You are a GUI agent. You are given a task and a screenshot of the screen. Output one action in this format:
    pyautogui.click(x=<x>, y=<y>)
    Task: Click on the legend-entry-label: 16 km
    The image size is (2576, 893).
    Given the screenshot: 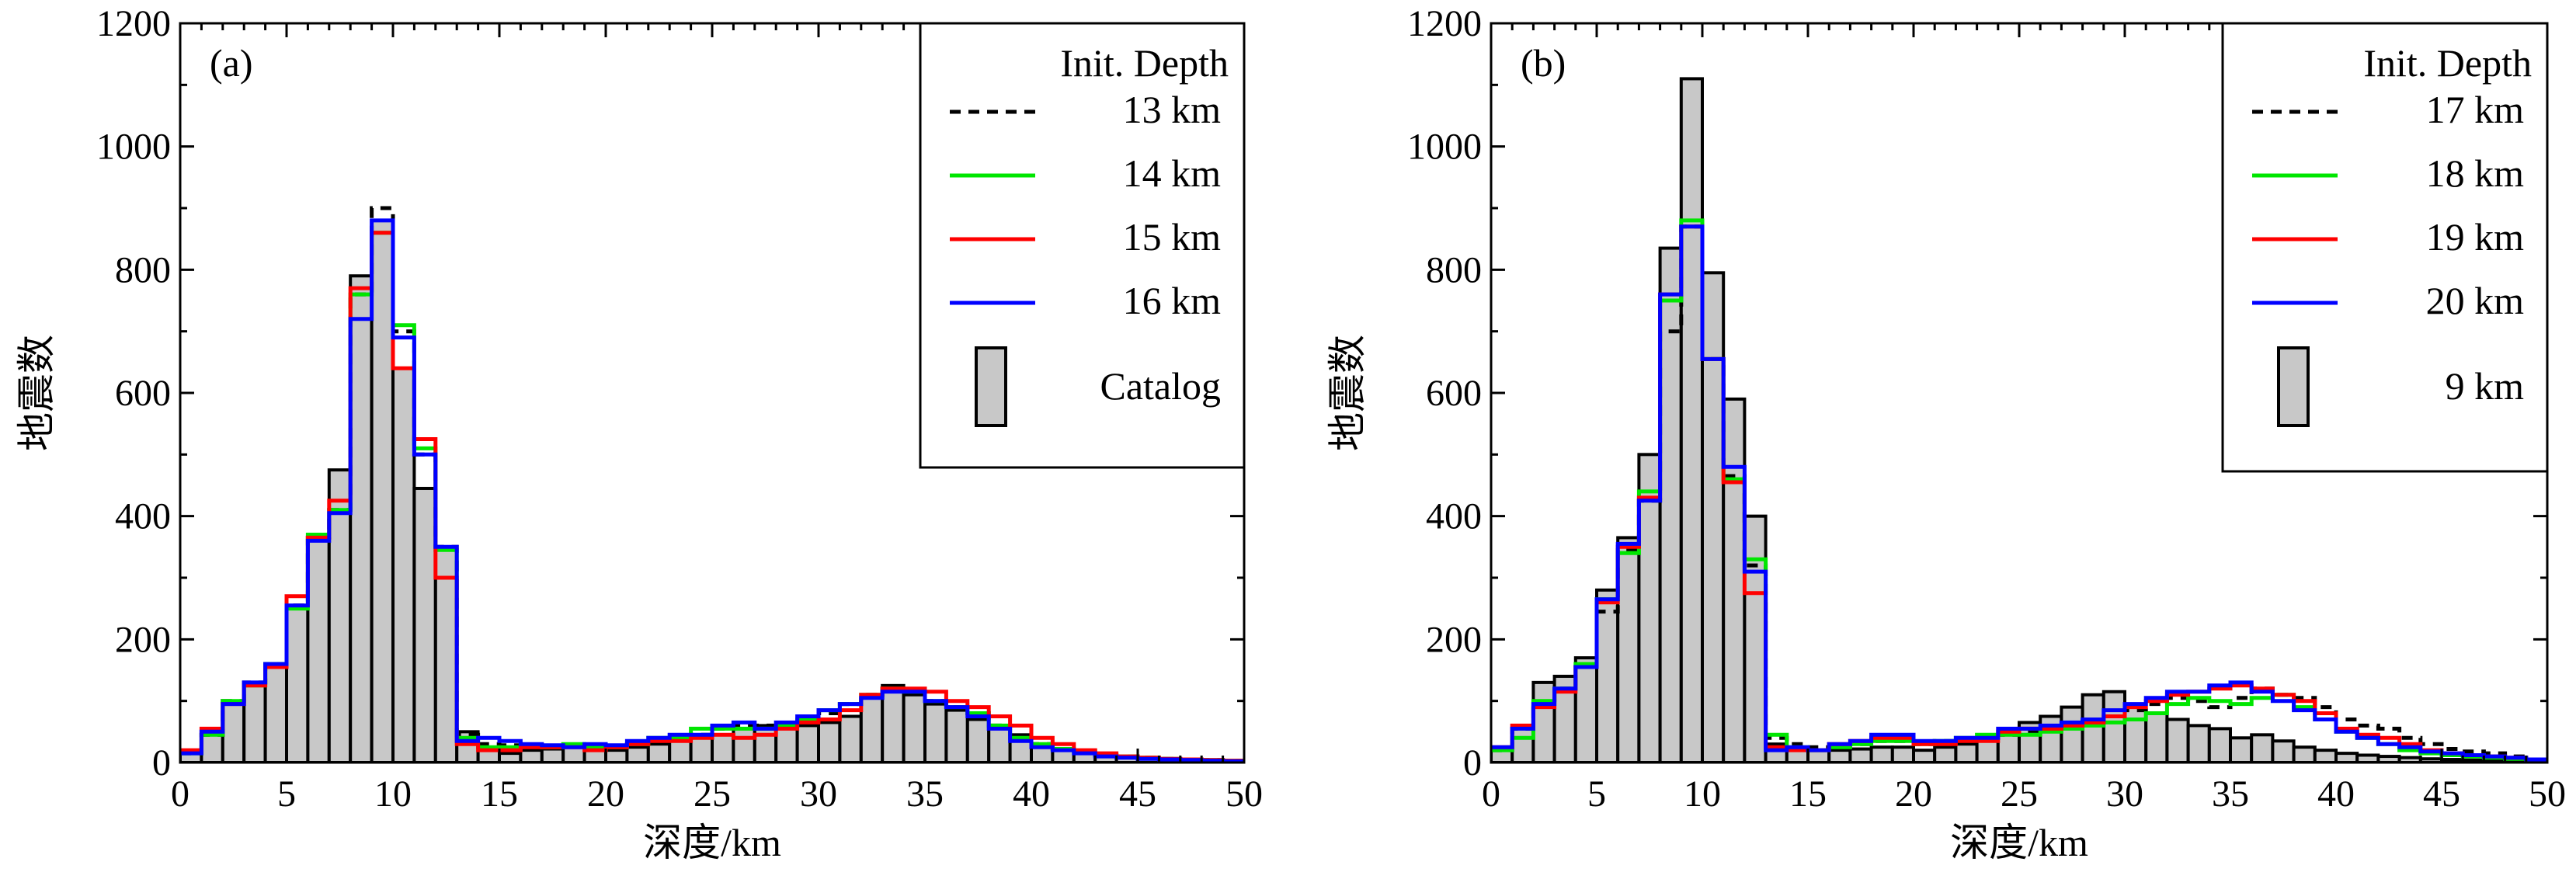 What is the action you would take?
    pyautogui.click(x=1172, y=300)
    